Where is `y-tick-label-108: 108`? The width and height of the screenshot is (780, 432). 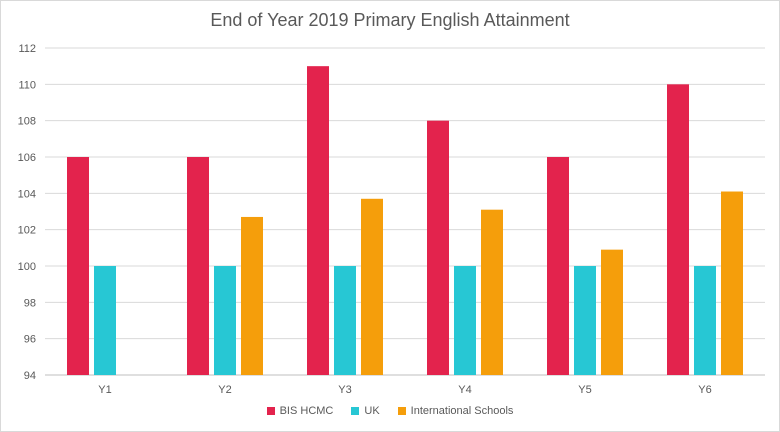 y-tick-label-108: 108 is located at coordinates (27, 122).